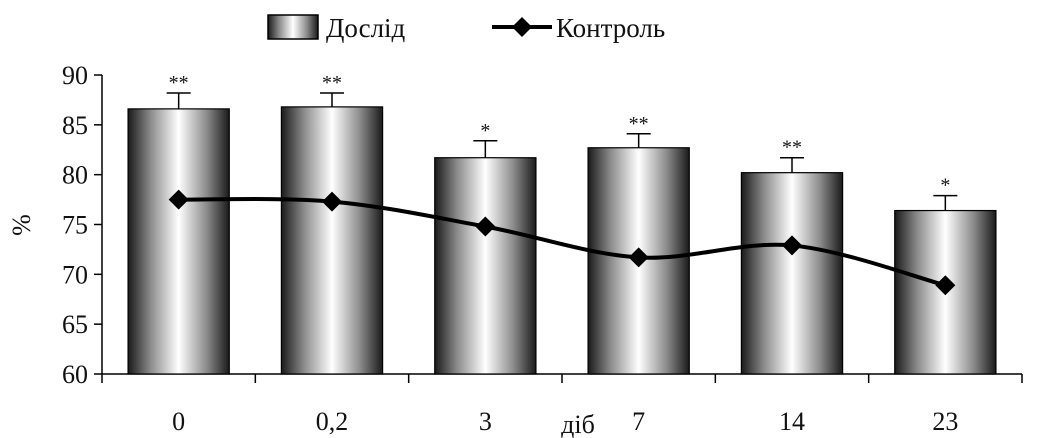 The image size is (1045, 438). What do you see at coordinates (638, 421) in the screenshot?
I see `x-tick-label: 7` at bounding box center [638, 421].